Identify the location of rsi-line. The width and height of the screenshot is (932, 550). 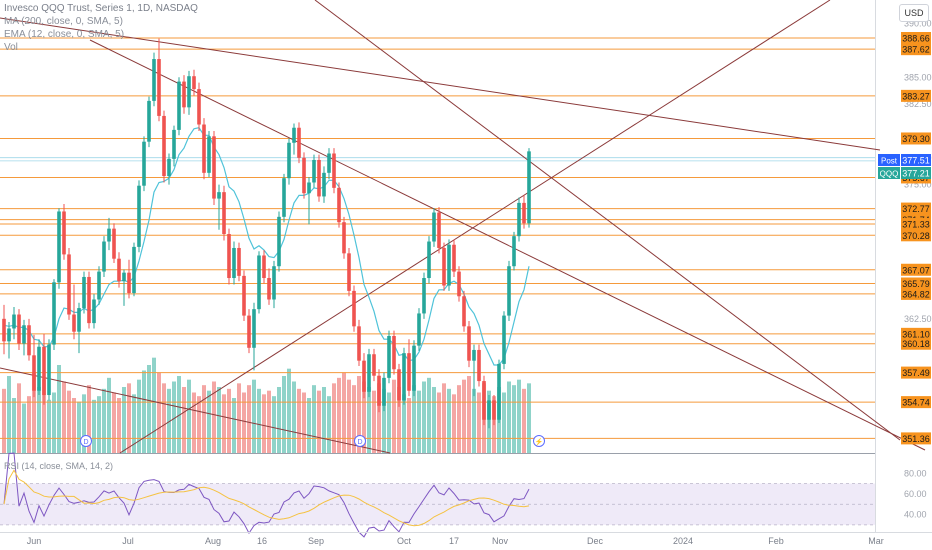
(266, 495).